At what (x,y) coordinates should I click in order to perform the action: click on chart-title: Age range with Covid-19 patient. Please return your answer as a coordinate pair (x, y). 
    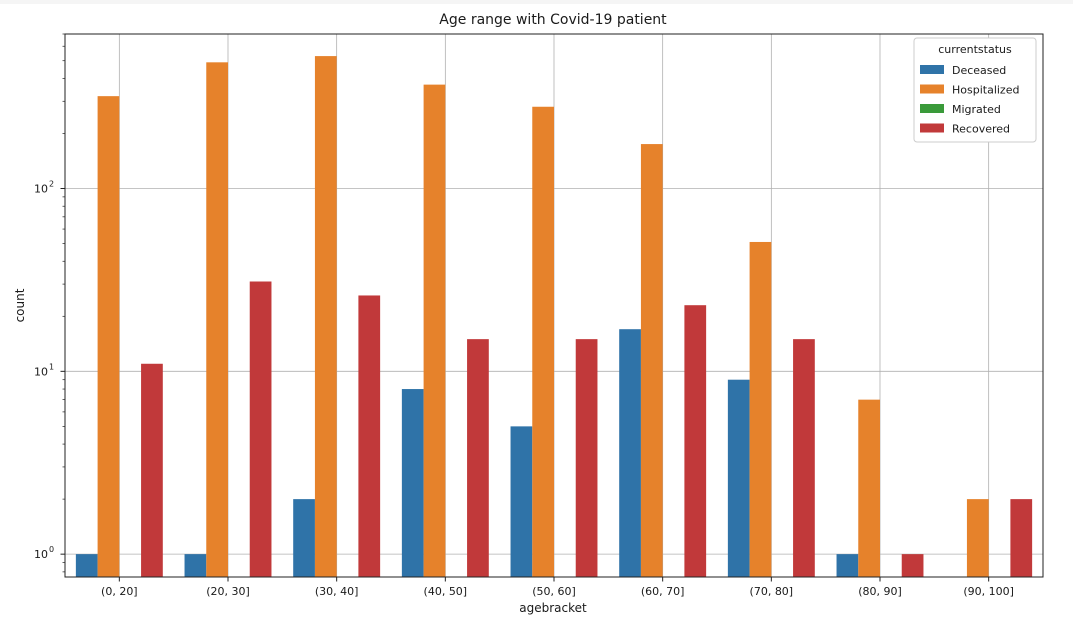
    Looking at the image, I should click on (553, 20).